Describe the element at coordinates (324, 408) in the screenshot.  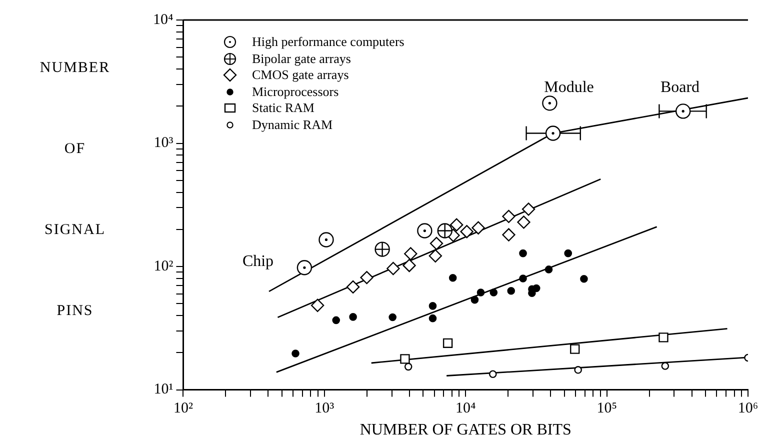
I see `x-tick-label: 10³` at that location.